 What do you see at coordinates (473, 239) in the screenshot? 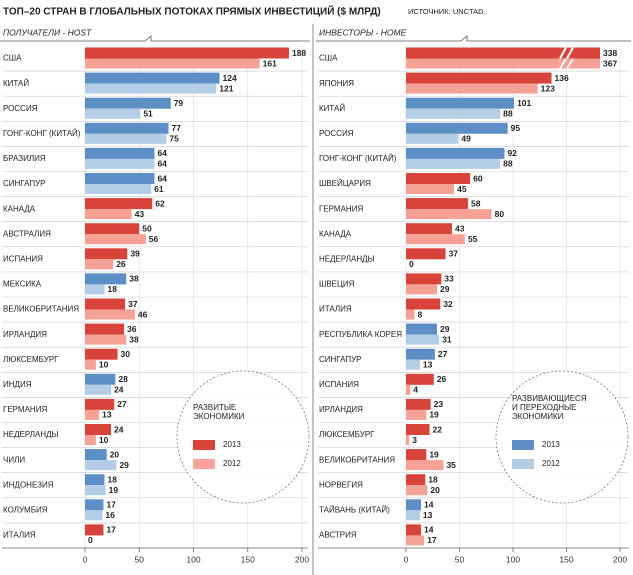
I see `value-label: 55` at bounding box center [473, 239].